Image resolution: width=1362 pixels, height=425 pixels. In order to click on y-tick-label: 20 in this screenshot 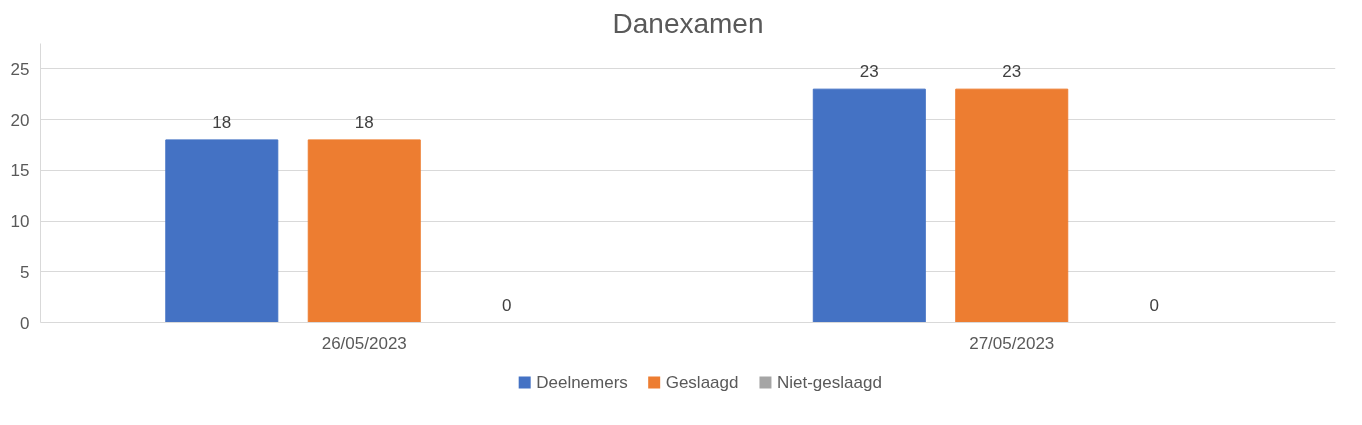, I will do `click(20, 120)`.